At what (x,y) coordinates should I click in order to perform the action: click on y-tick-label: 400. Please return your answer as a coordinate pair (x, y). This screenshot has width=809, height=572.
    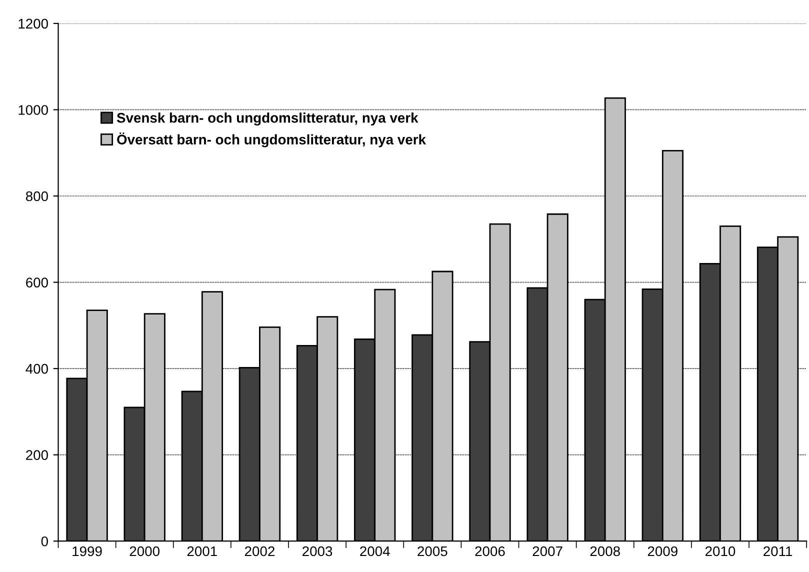
    Looking at the image, I should click on (37, 369).